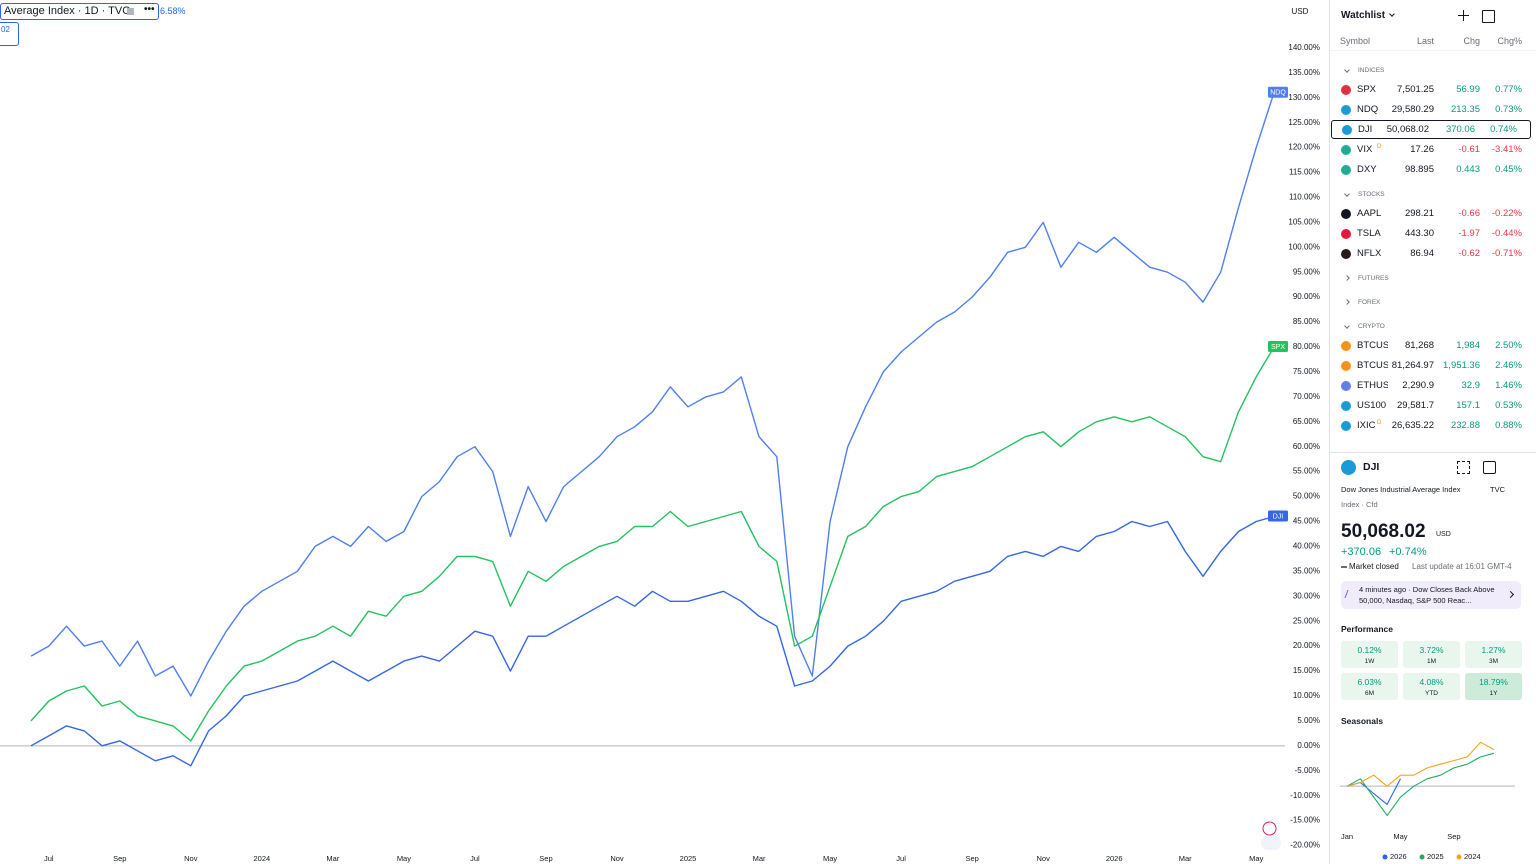 Image resolution: width=1536 pixels, height=864 pixels. I want to click on watchlist-row: IXIC D 26,635.22 232.88 0.88%, so click(1433, 426).